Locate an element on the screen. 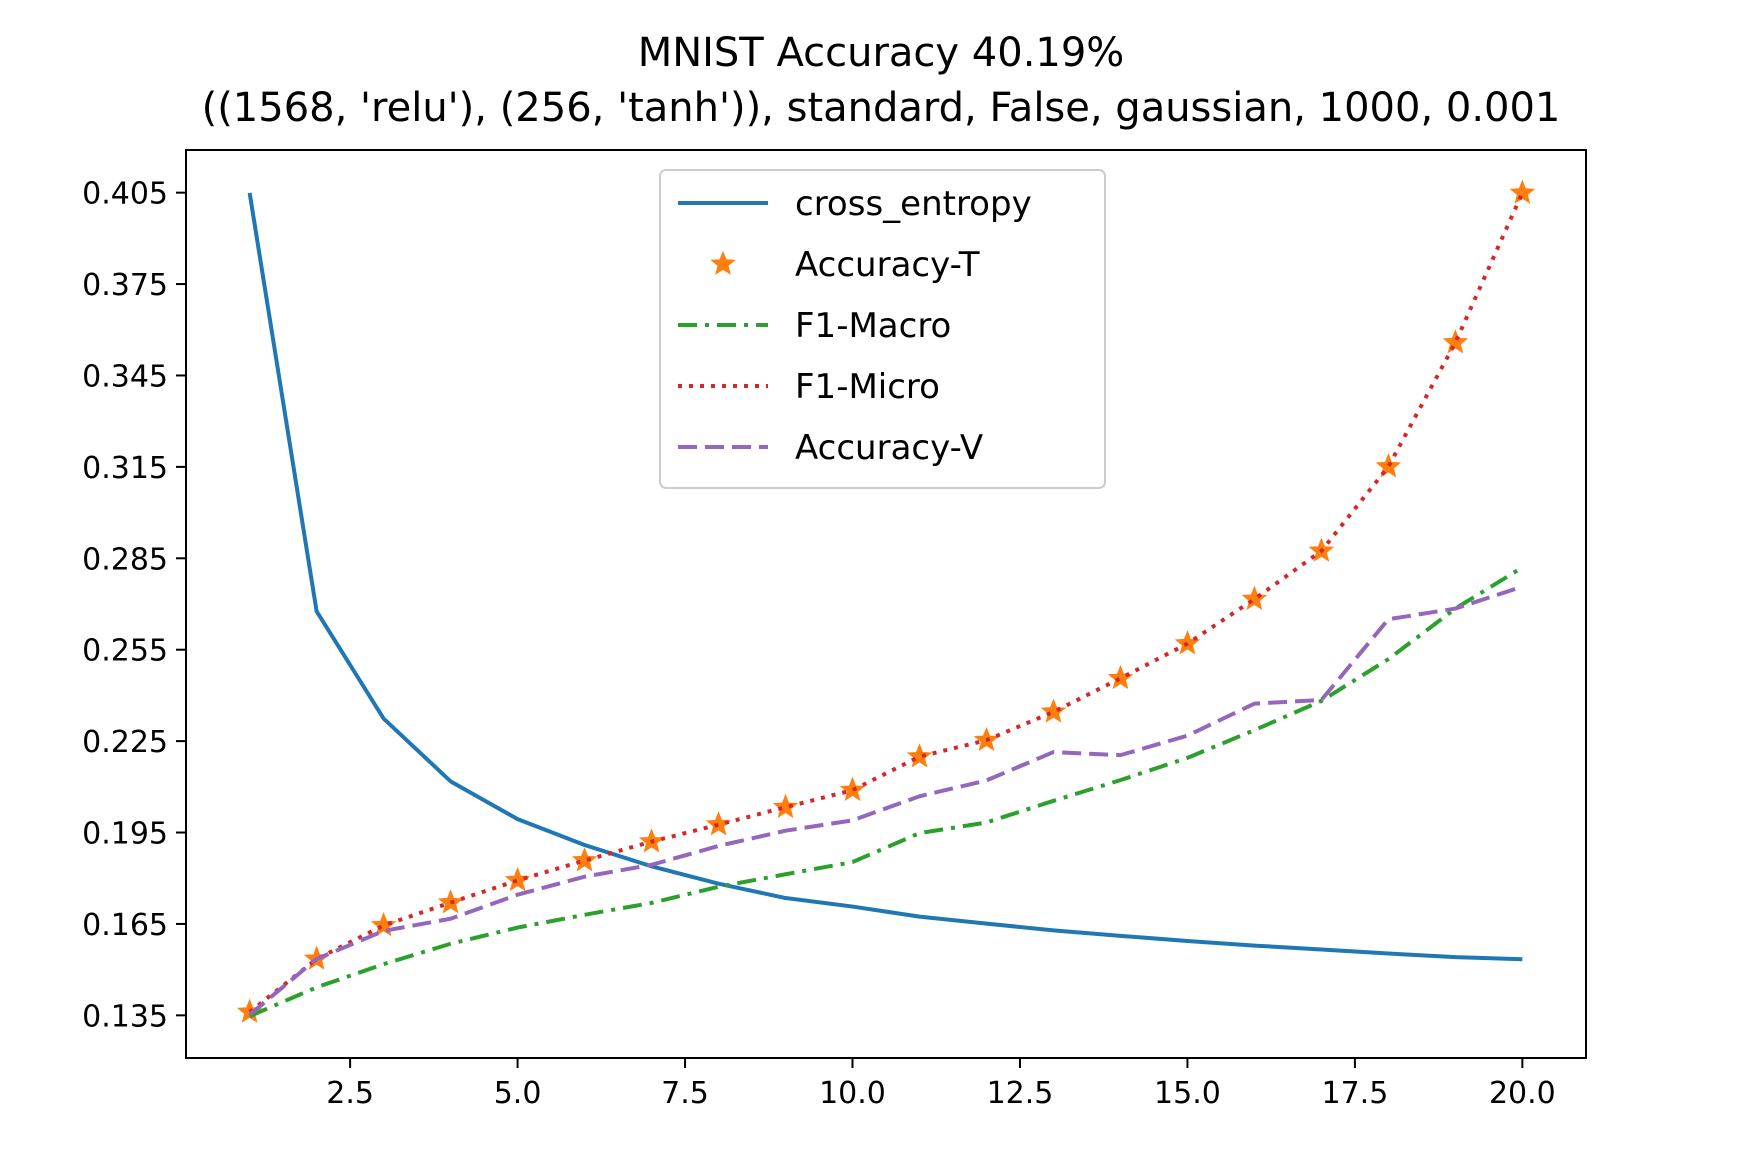  x-tick-label: 15.0 is located at coordinates (1187, 1093).